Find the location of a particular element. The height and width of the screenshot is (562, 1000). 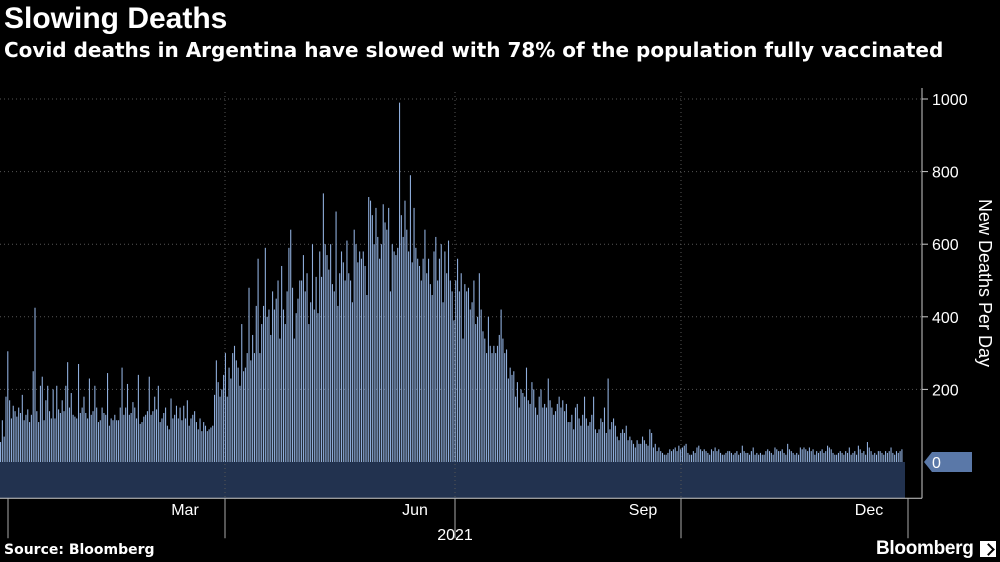

y-tick-label: 200 is located at coordinates (945, 390).